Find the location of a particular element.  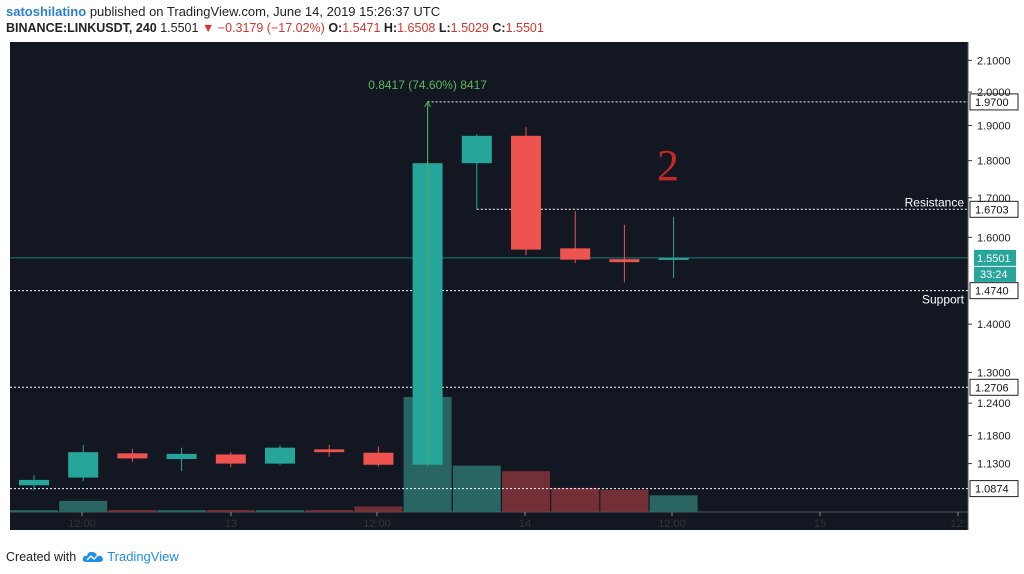

y-tick-label: 1.4000 is located at coordinates (994, 325).